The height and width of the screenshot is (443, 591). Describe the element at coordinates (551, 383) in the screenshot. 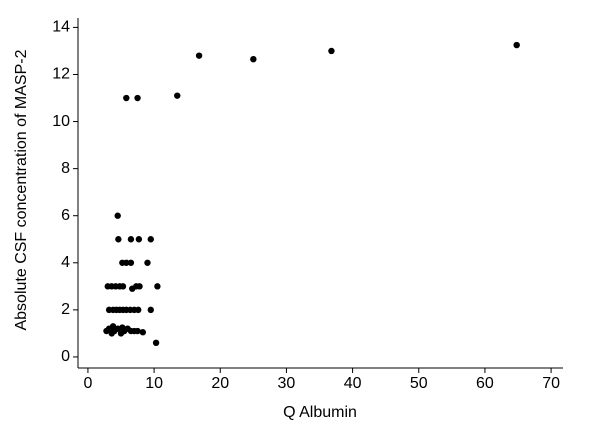

I see `x-tick-label: 70` at that location.